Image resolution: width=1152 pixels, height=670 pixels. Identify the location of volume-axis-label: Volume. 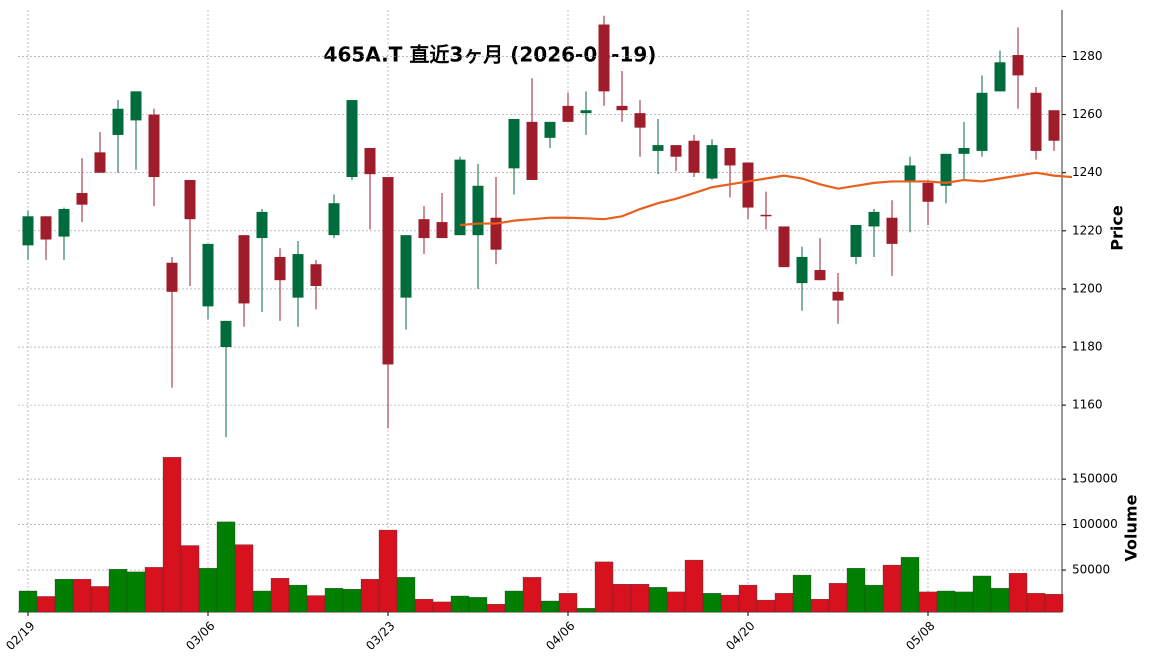
(1131, 527).